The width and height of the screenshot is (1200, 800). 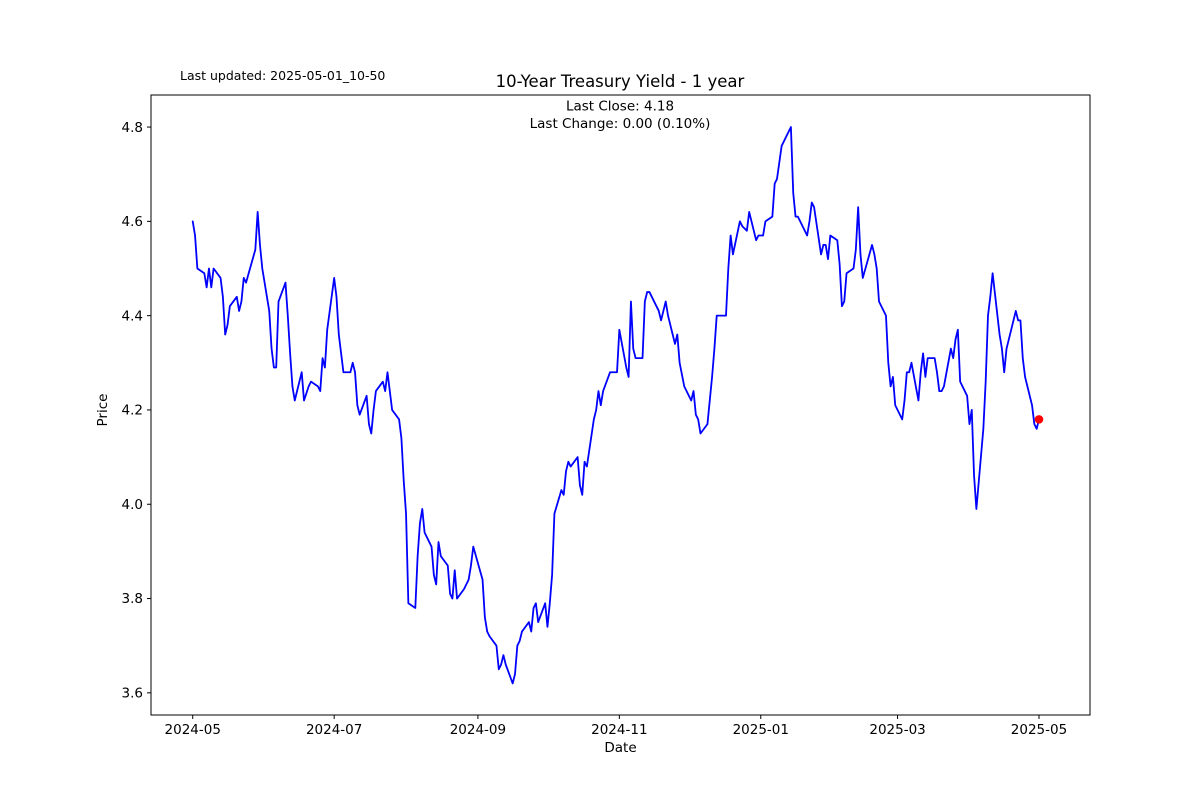 What do you see at coordinates (620, 81) in the screenshot?
I see `chart-title: 10-Year Treasury Yield - 1 year` at bounding box center [620, 81].